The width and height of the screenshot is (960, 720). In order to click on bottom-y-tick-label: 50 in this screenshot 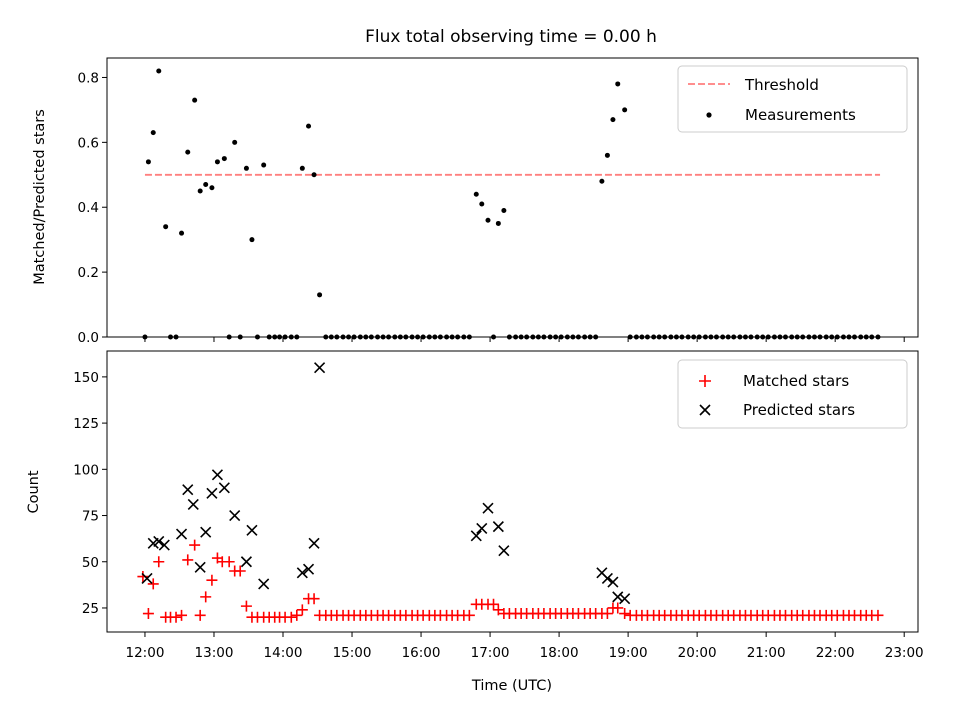, I will do `click(90, 563)`.